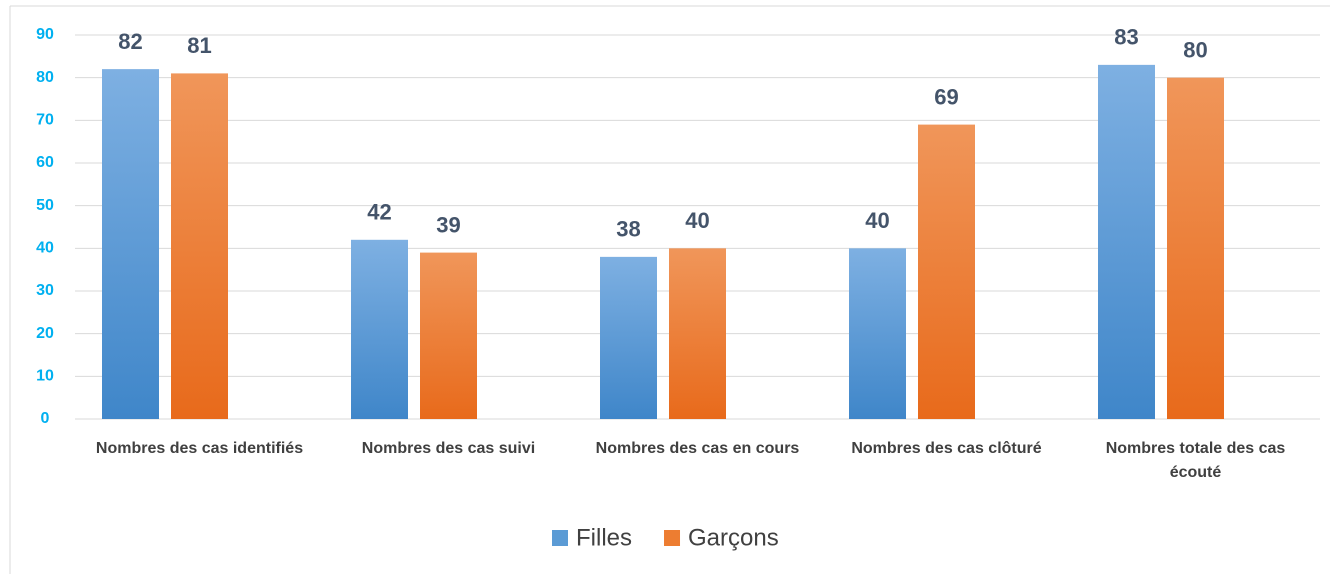  What do you see at coordinates (199, 448) in the screenshot?
I see `x-tick-label: Nombres des cas identifiés` at bounding box center [199, 448].